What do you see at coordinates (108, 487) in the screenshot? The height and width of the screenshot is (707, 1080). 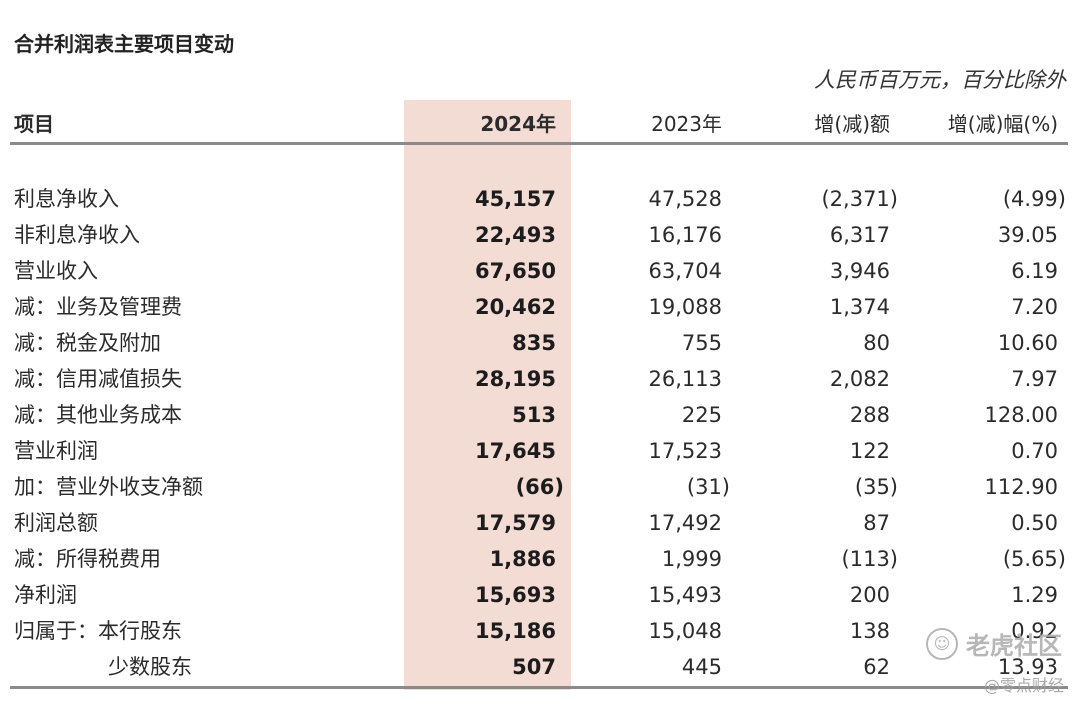 I see `row-label: 加：营业外收支净额` at bounding box center [108, 487].